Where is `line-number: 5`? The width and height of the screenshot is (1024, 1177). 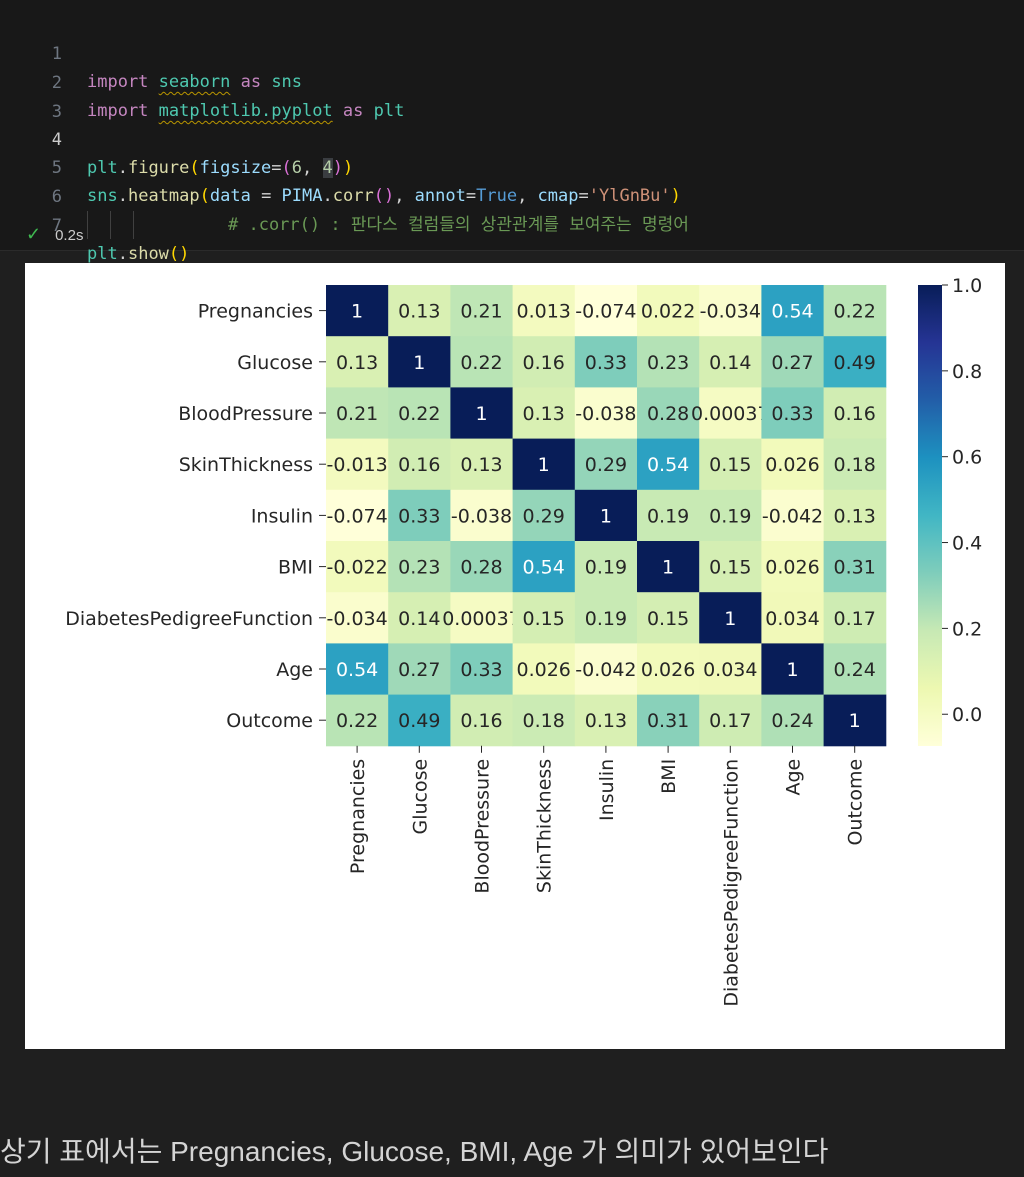 line-number: 5 is located at coordinates (56, 168).